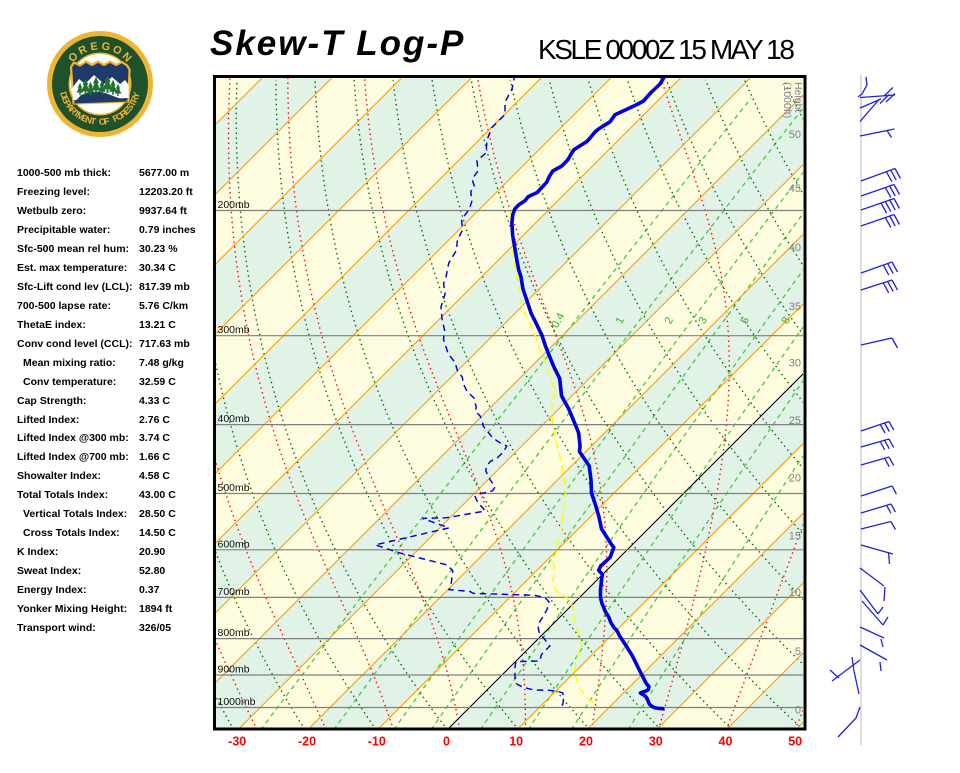 This screenshot has height=773, width=960. I want to click on svg-text: 800mb, so click(234, 633).